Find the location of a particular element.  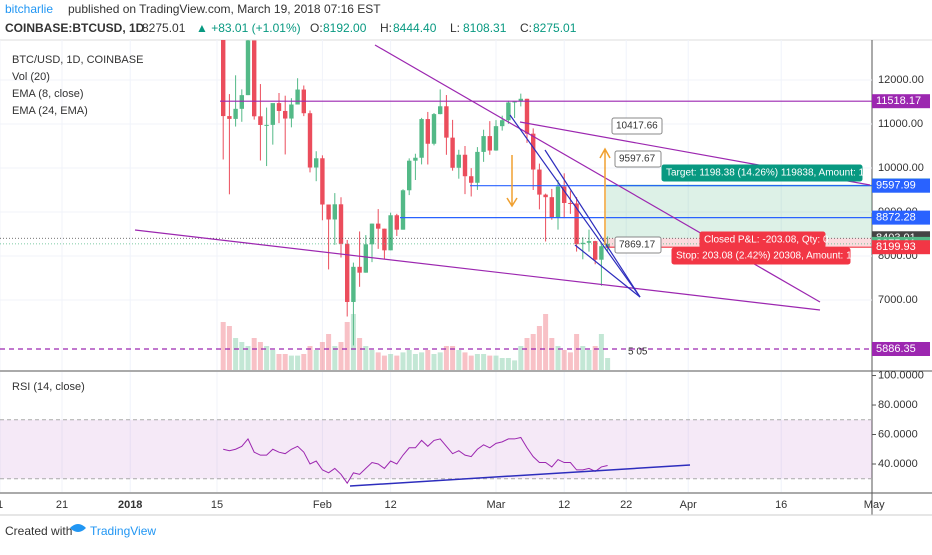

legend-entry: EMA (24, EMA) is located at coordinates (50, 111).